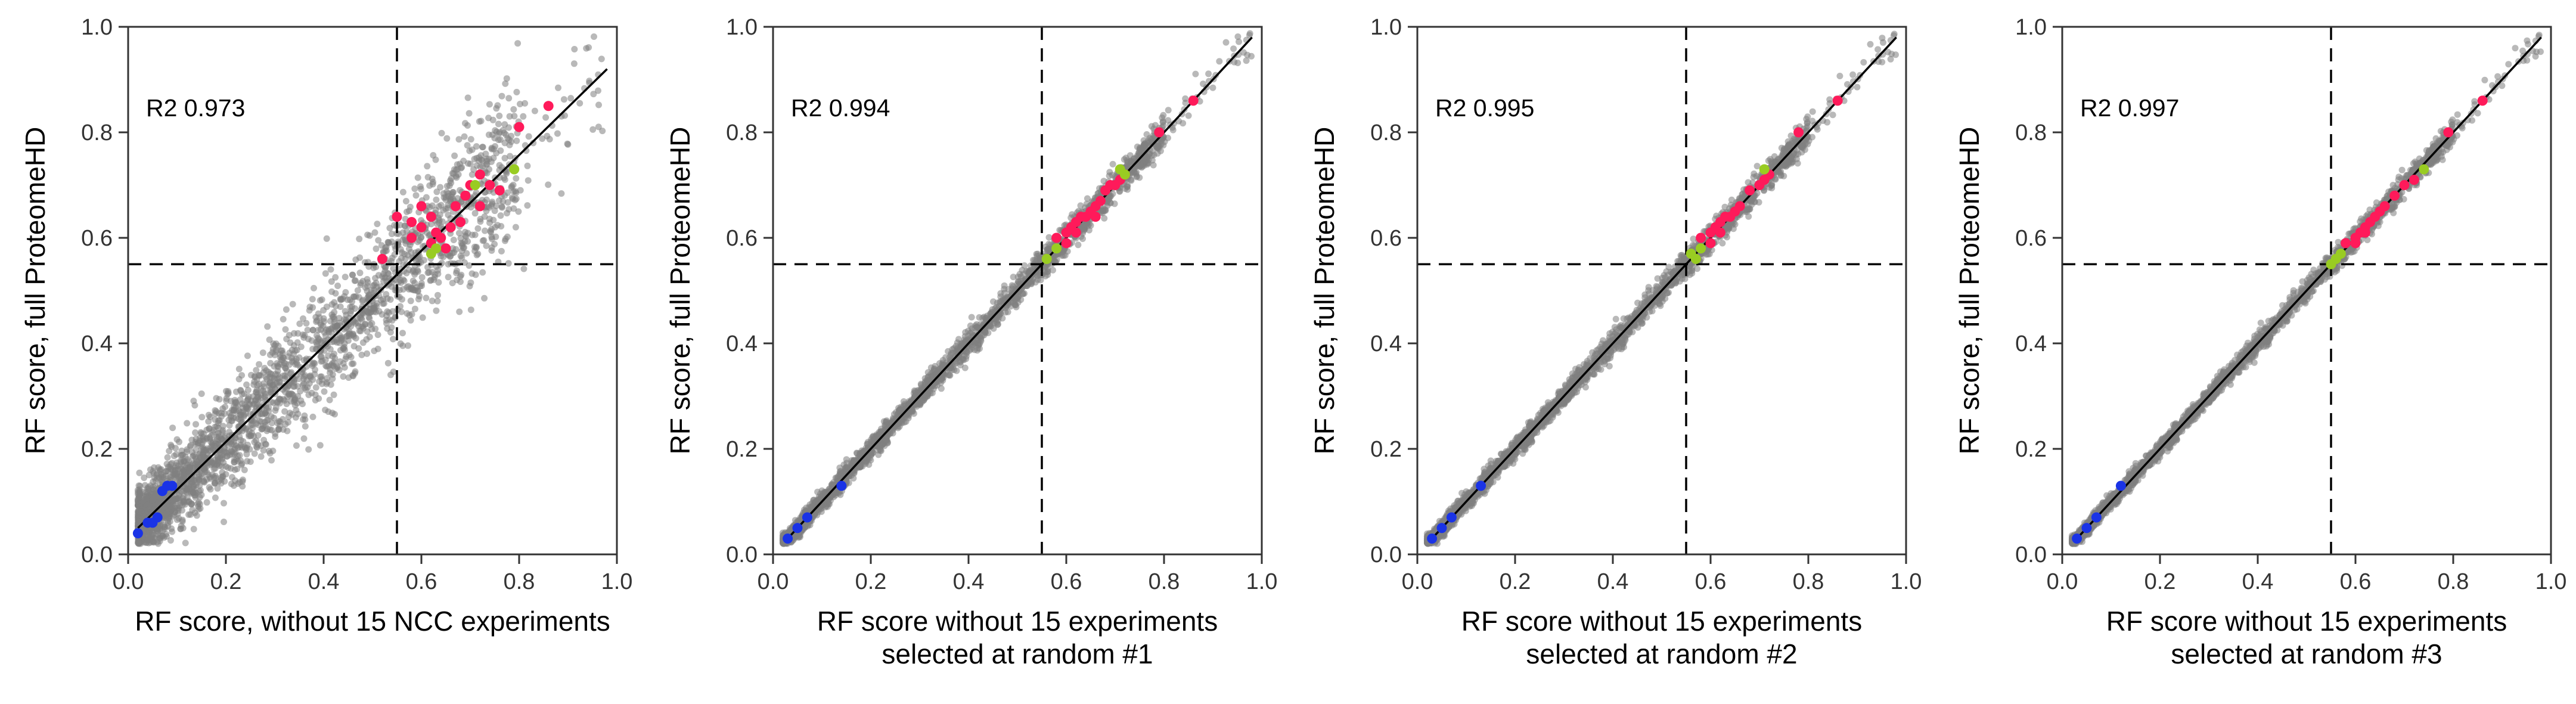 The image size is (2576, 704). Describe the element at coordinates (324, 581) in the screenshot. I see `x-tick-label: 0.4` at that location.